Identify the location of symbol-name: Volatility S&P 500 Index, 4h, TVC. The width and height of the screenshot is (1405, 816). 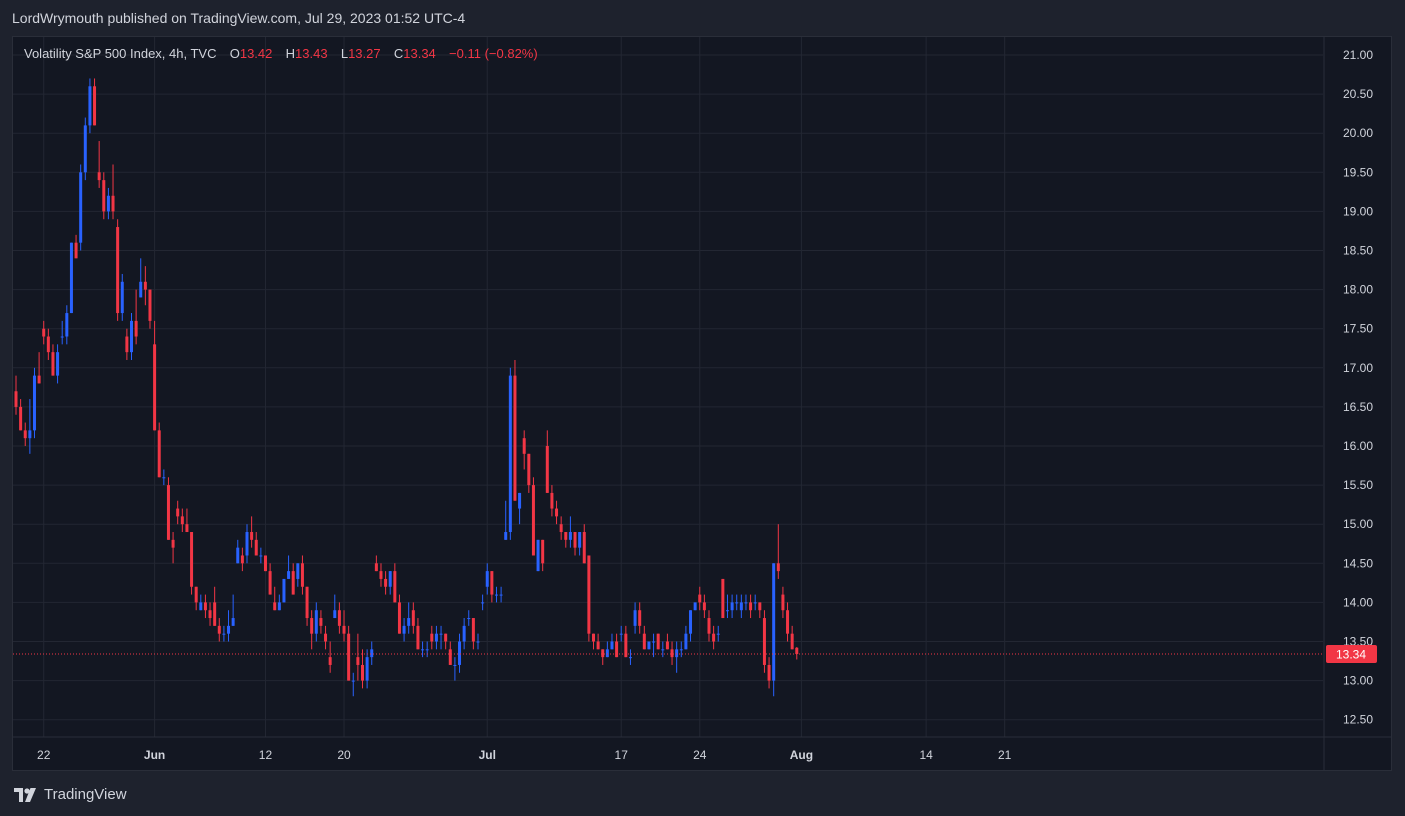
(120, 53).